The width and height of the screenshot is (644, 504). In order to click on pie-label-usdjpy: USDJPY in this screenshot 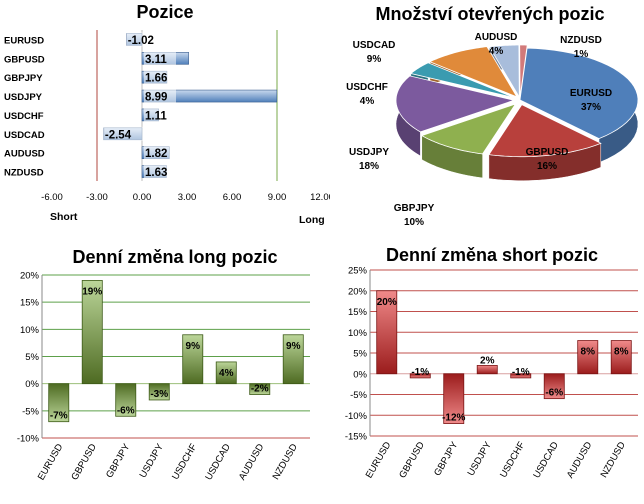, I will do `click(369, 152)`.